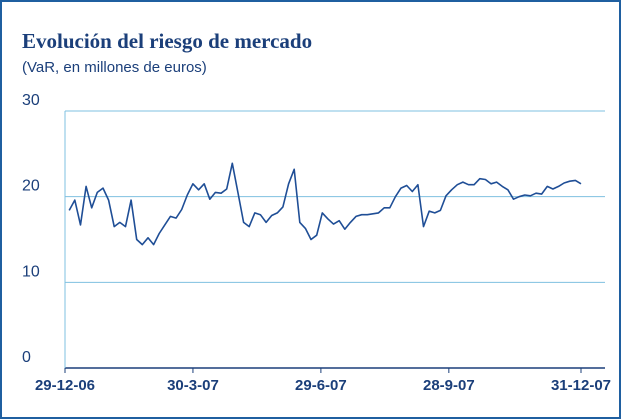  I want to click on y-tick-label: 0, so click(26, 357).